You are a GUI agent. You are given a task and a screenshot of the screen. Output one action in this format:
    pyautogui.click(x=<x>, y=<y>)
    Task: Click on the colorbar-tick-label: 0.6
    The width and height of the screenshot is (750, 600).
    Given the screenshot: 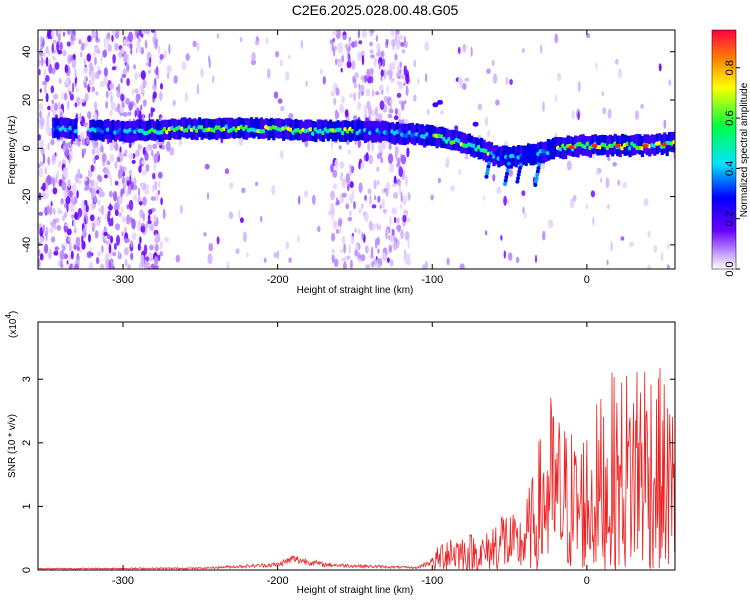 What is the action you would take?
    pyautogui.click(x=730, y=117)
    